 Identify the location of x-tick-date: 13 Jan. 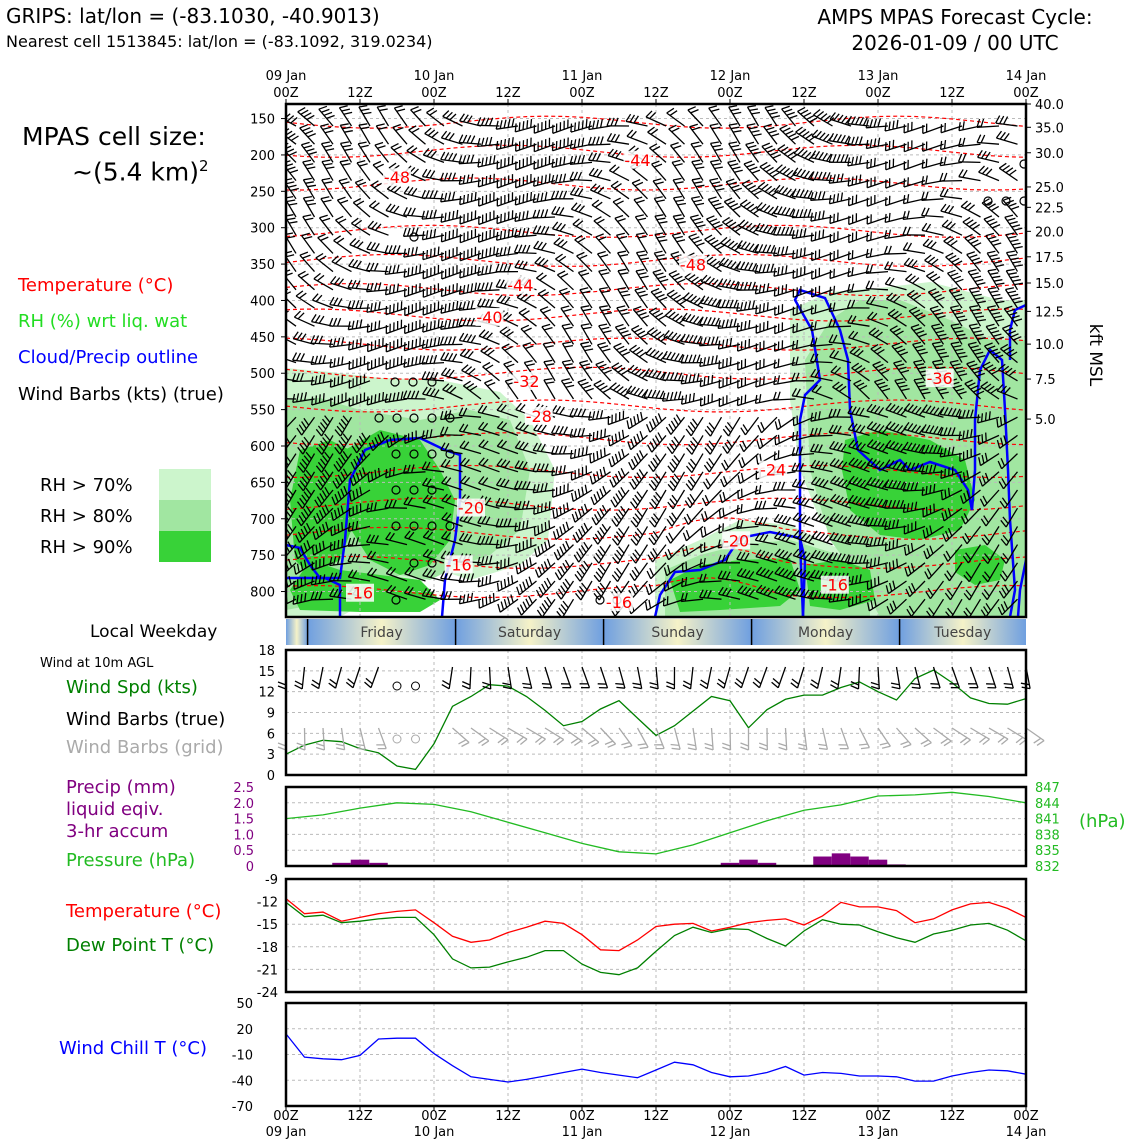
(878, 1132).